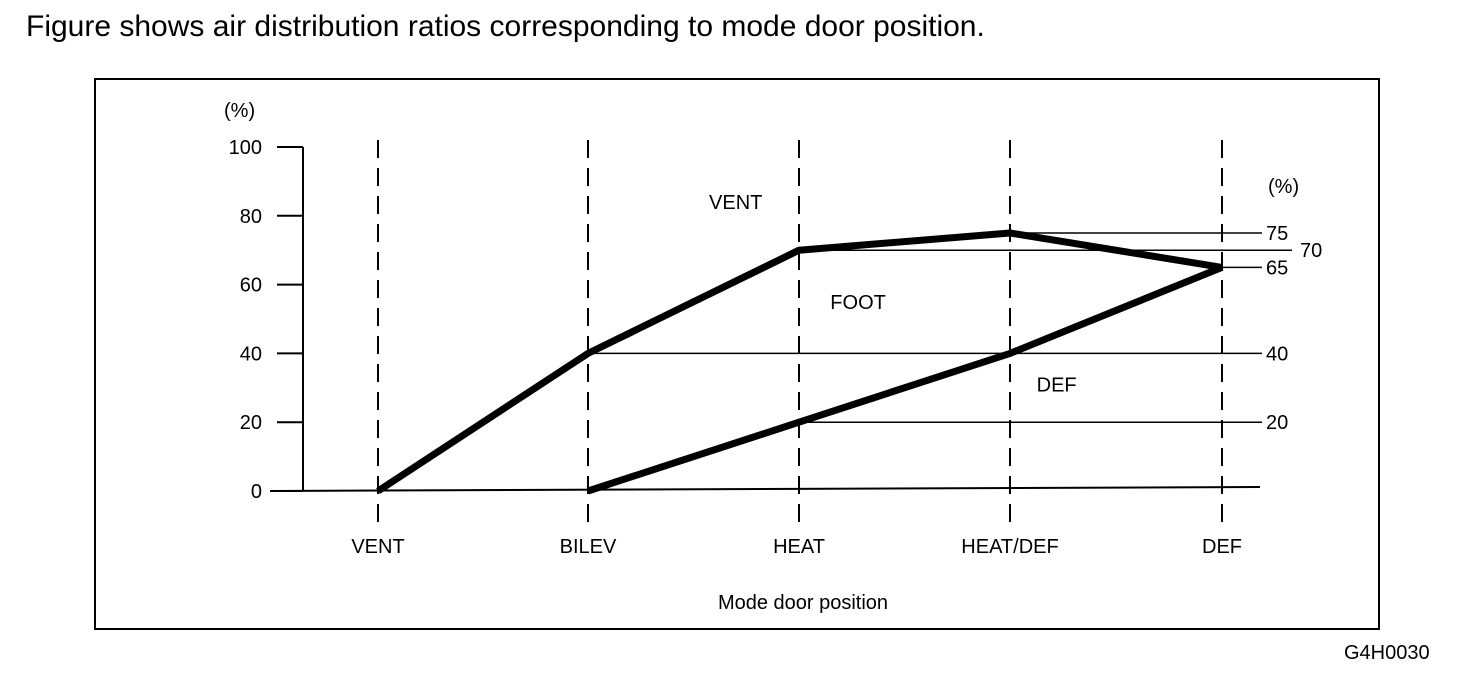  What do you see at coordinates (1283, 187) in the screenshot?
I see `right-axis-unit: (%)` at bounding box center [1283, 187].